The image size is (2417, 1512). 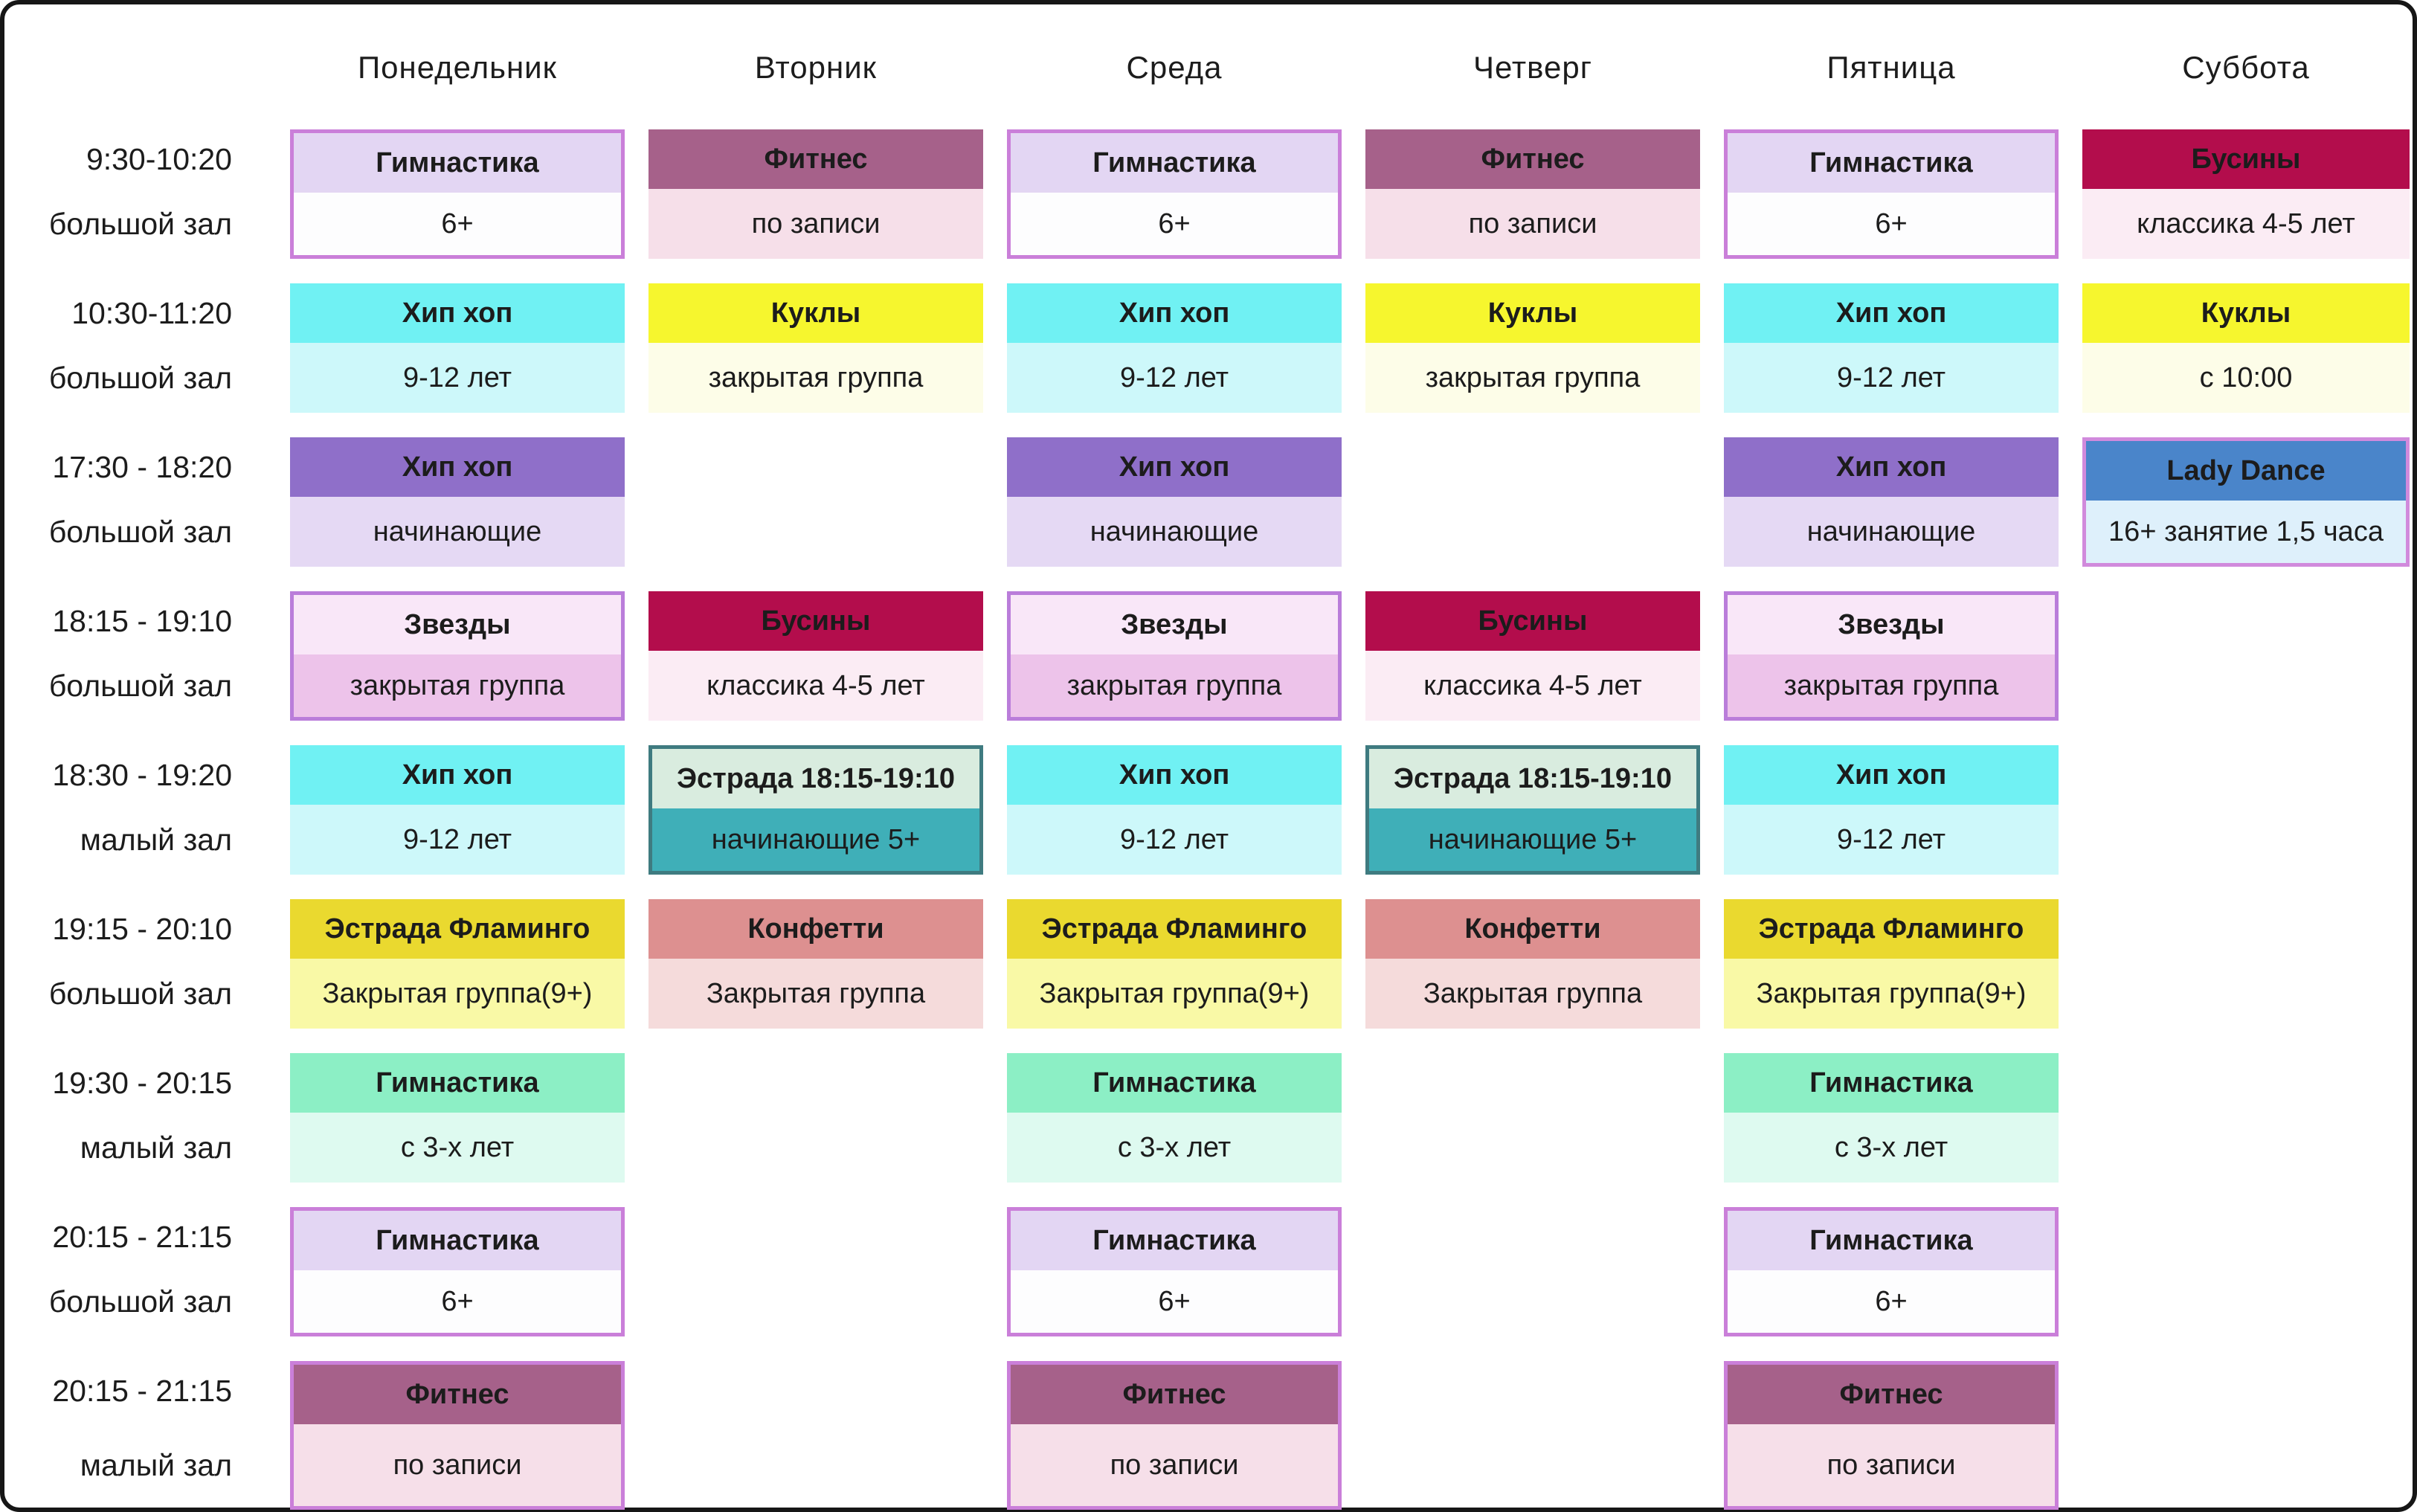 What do you see at coordinates (1533, 67) in the screenshot?
I see `day-header: Четверг` at bounding box center [1533, 67].